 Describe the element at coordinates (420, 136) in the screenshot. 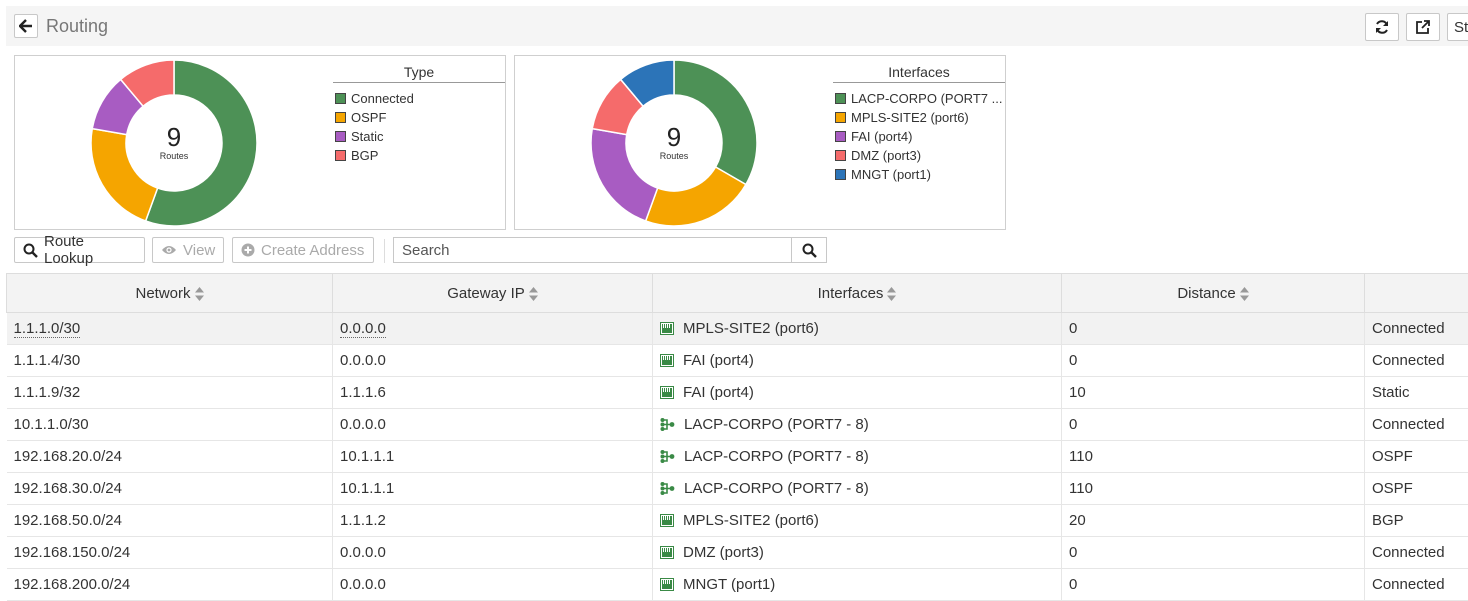

I see `legend-item: Static` at that location.